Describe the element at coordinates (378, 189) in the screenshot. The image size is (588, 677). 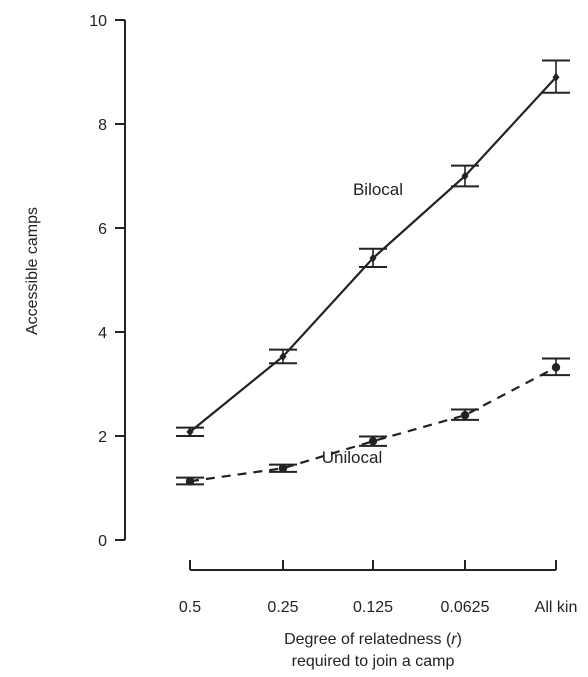
I see `series-label: Bilocal` at that location.